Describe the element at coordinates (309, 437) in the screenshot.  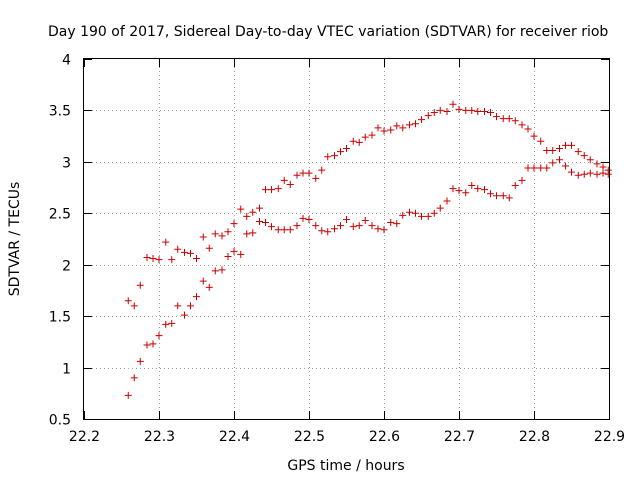
I see `x-tick-label: 22.5` at that location.